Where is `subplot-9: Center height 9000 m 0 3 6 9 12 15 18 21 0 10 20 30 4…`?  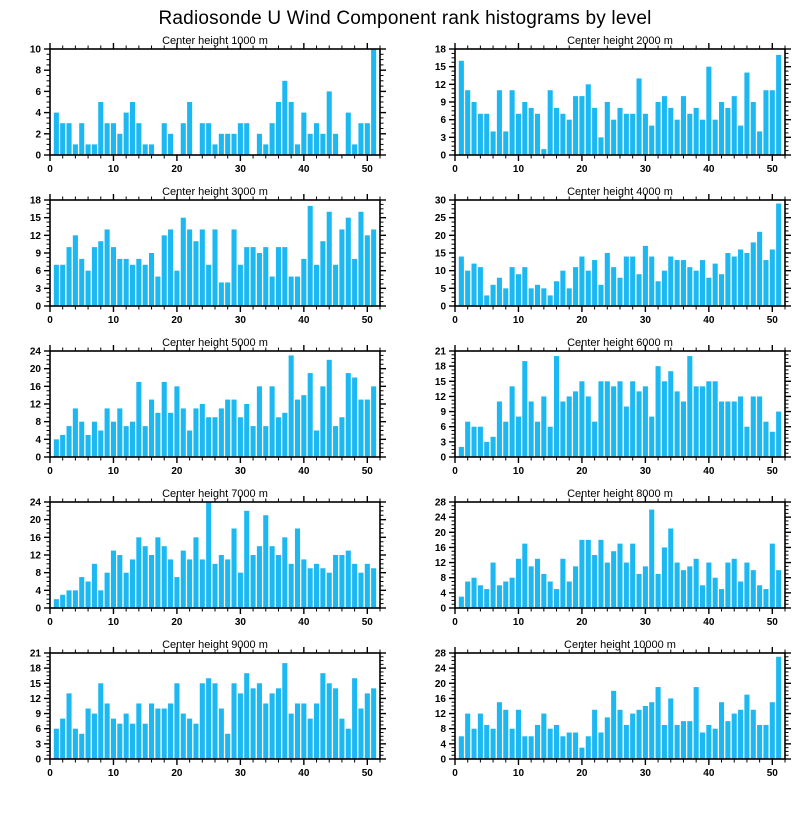 subplot-9: Center height 9000 m 0 3 6 9 12 15 18 21 0 10 20 30 4… is located at coordinates (202, 713).